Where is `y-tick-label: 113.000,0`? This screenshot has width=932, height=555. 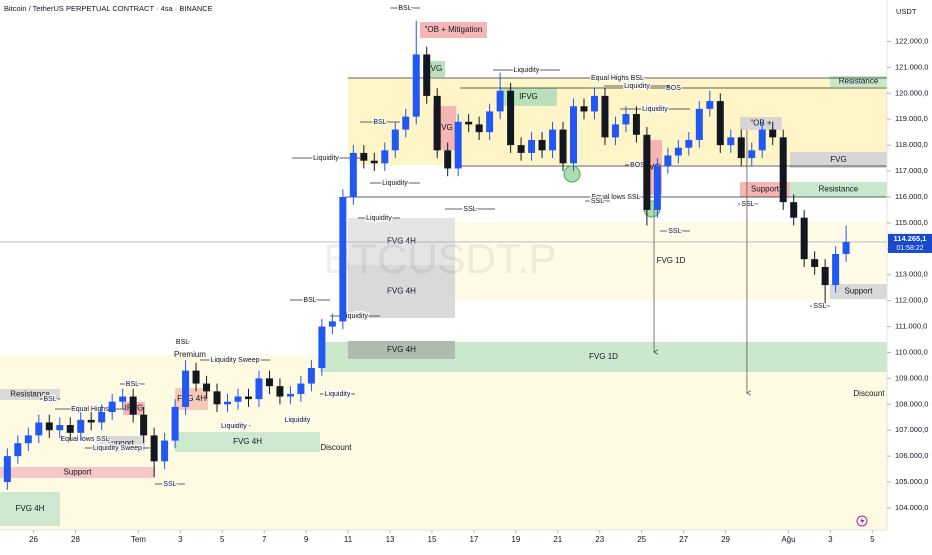 y-tick-label: 113.000,0 is located at coordinates (911, 274).